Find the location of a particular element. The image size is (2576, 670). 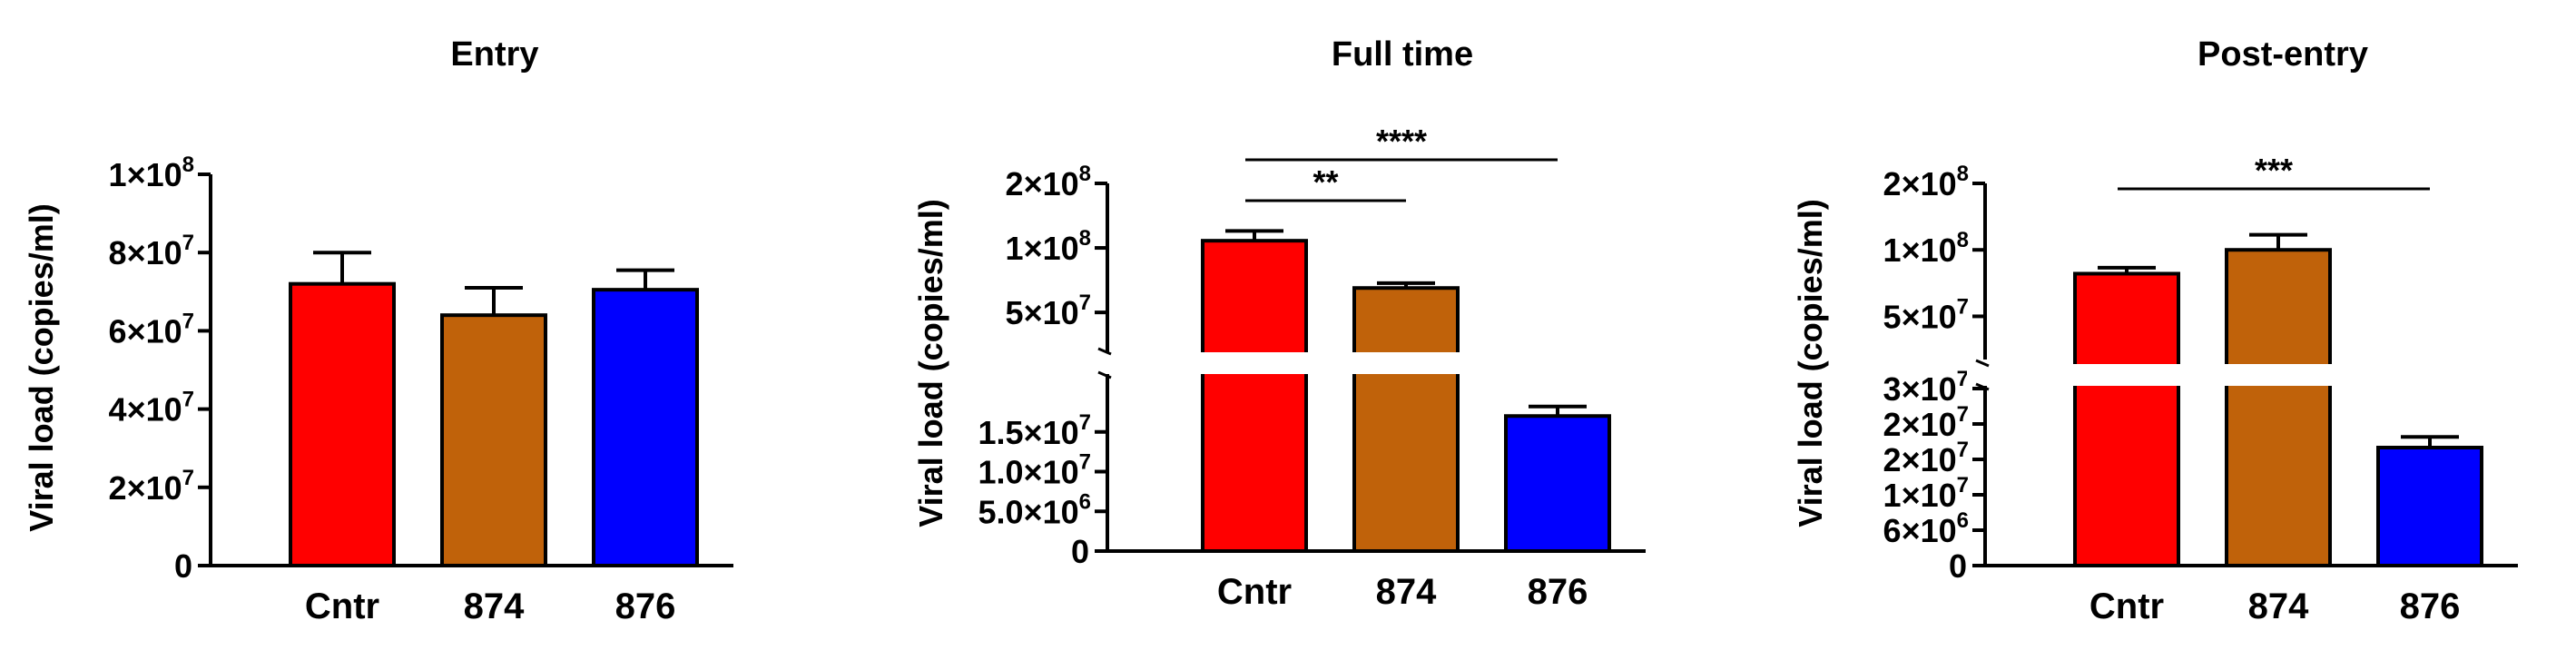

y-tick-label: 6×10⁶ is located at coordinates (1926, 528).